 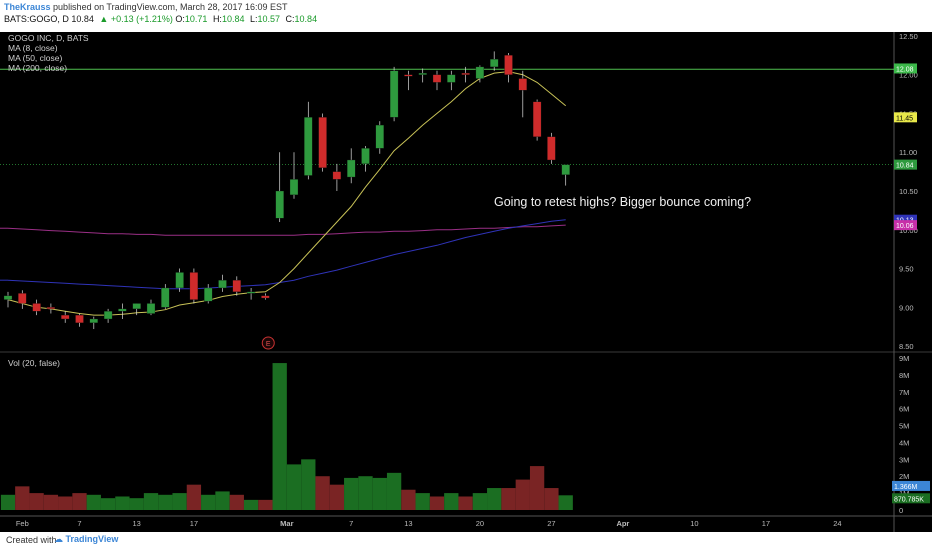 I want to click on legend-ma50: MA (50, close), so click(x=35, y=58).